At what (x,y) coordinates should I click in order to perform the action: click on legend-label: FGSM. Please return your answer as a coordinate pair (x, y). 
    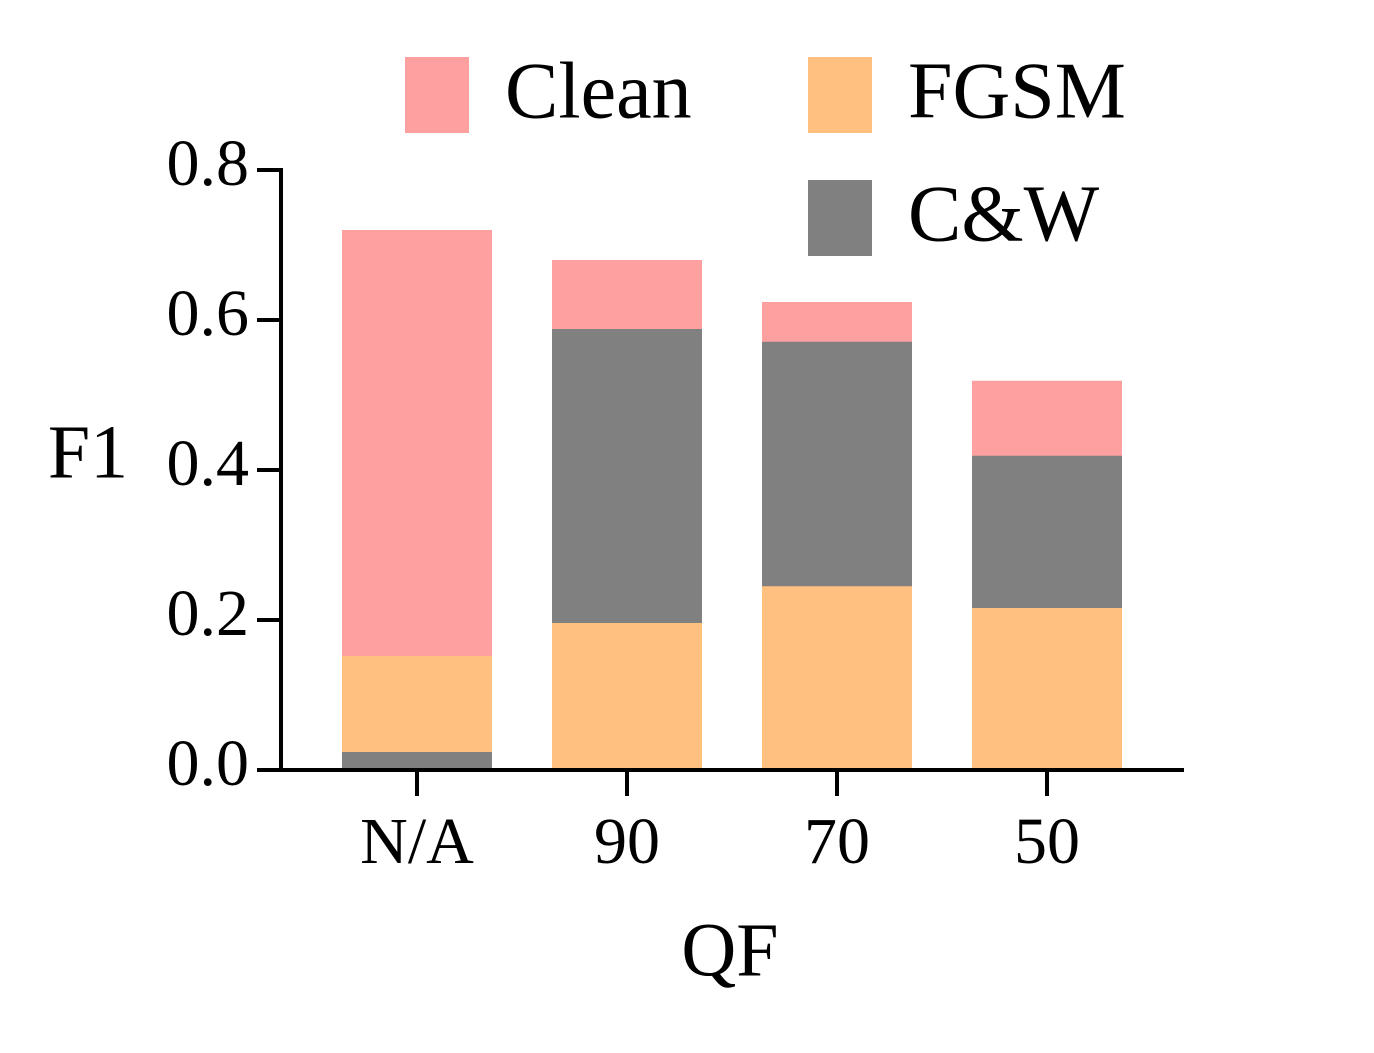
    Looking at the image, I should click on (1017, 91).